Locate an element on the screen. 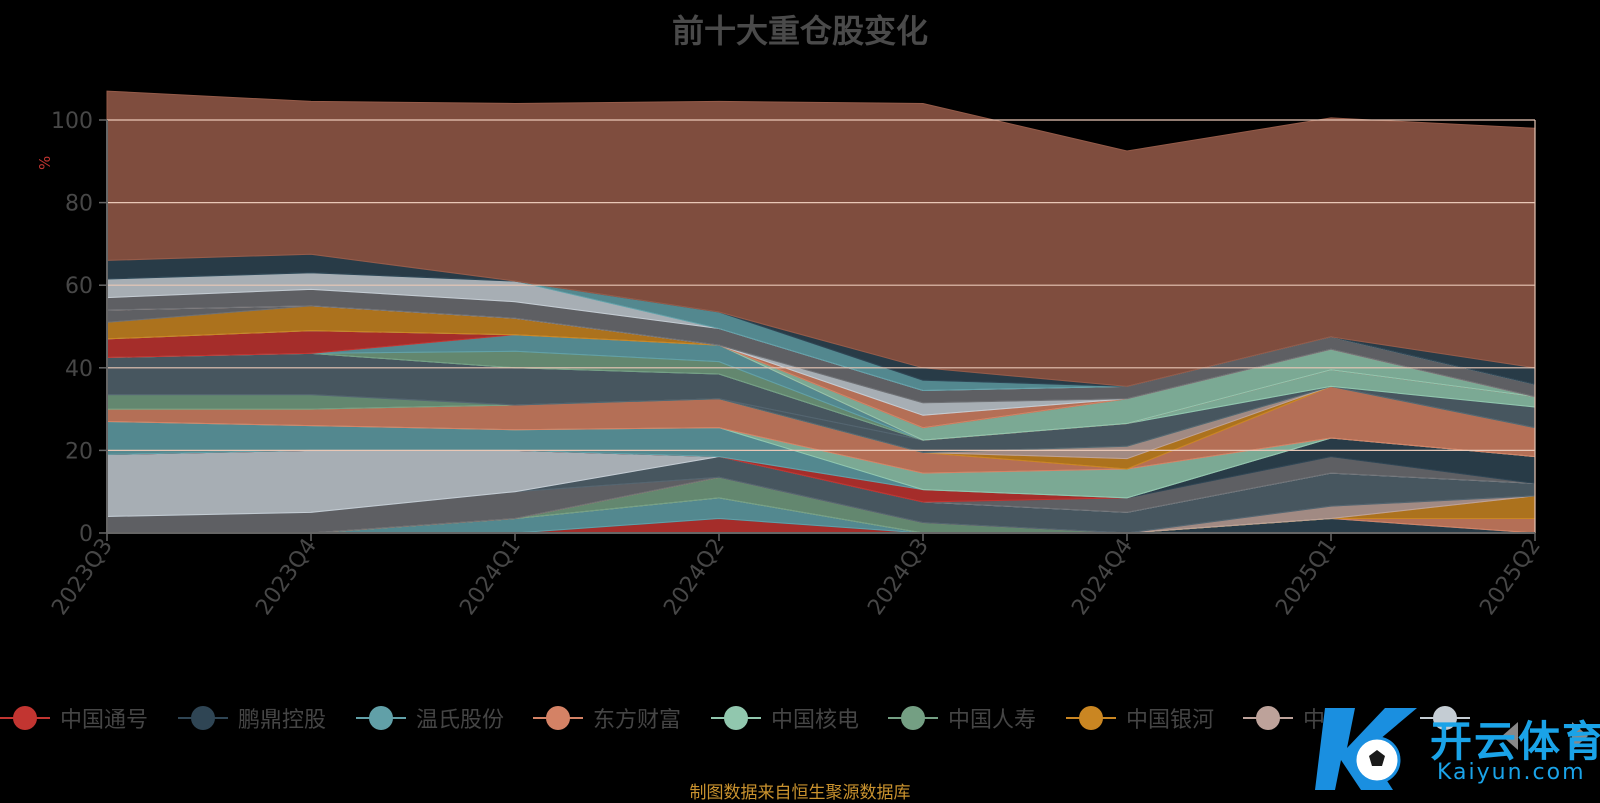 This screenshot has height=803, width=1600. chart-title: 前十大重仓股变化 is located at coordinates (799, 31).